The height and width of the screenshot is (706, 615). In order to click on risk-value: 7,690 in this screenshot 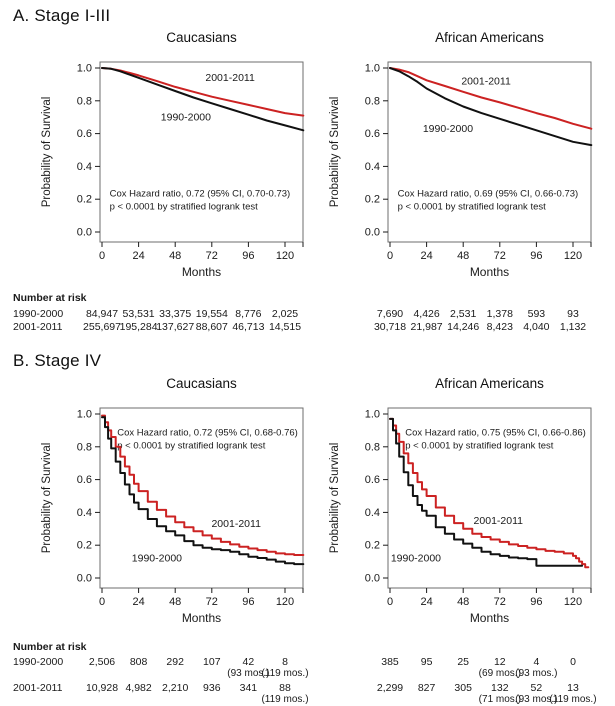, I will do `click(390, 314)`.